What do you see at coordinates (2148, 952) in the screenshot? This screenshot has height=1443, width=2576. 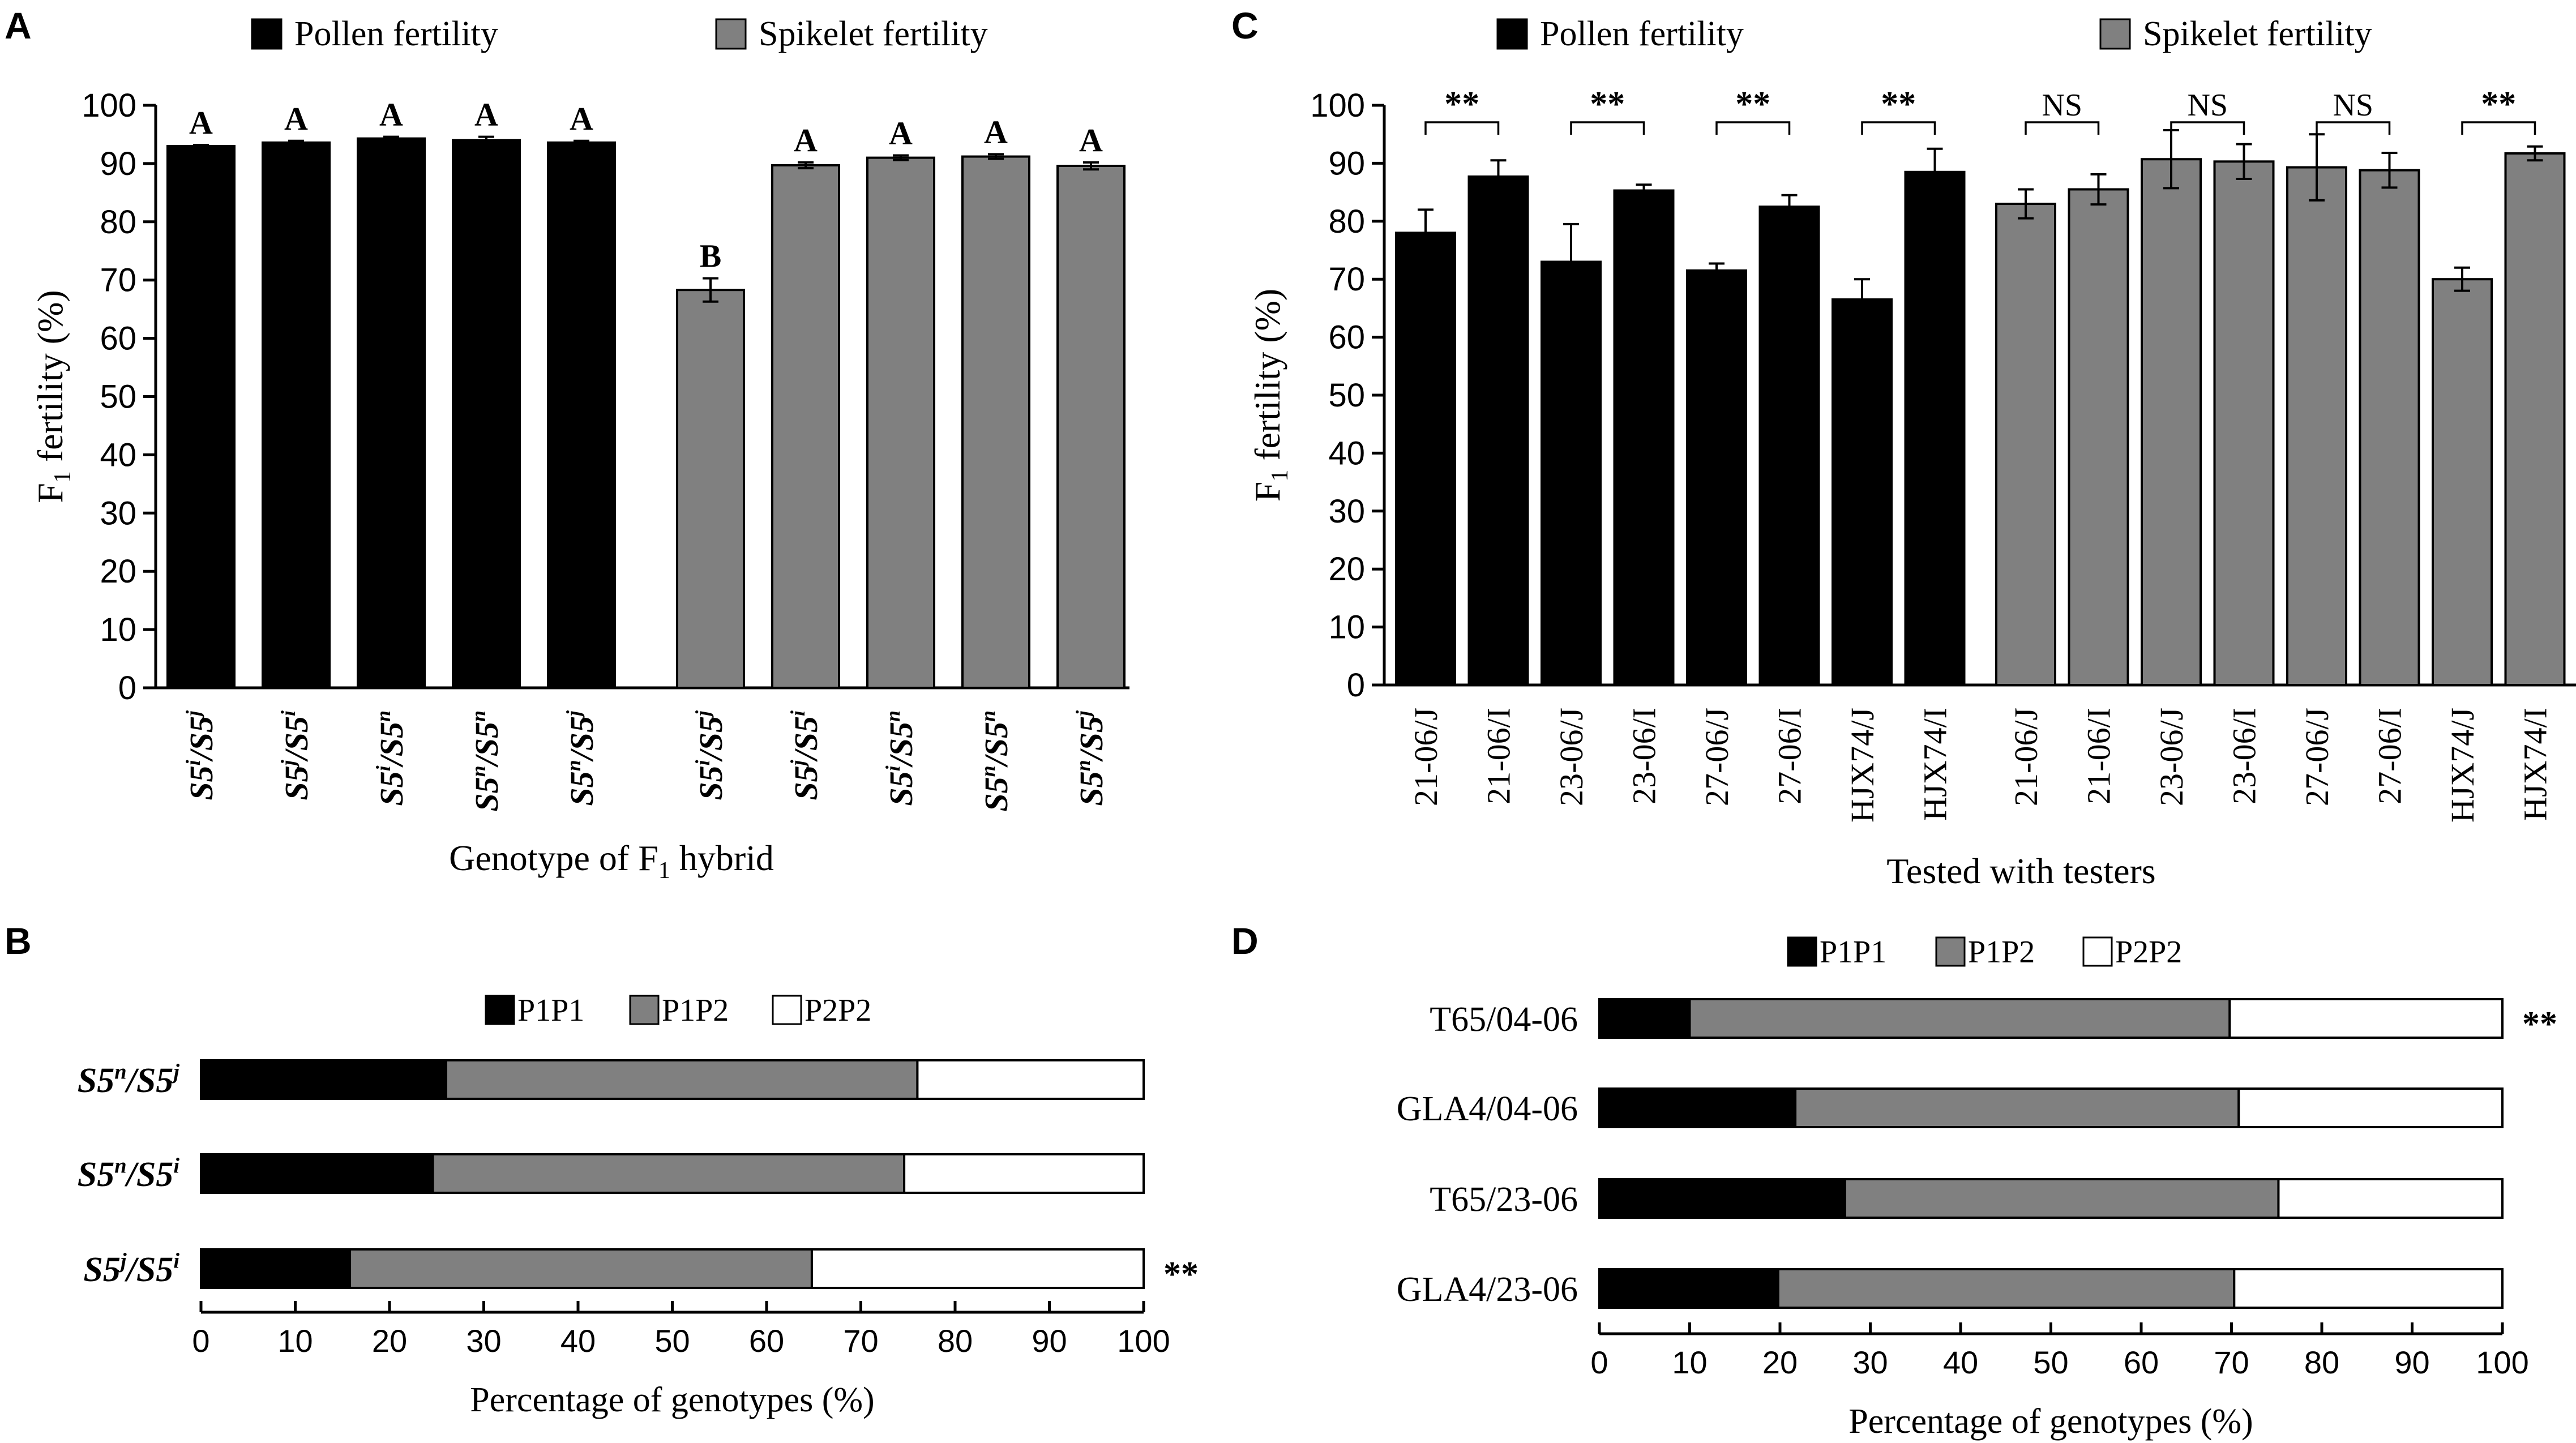 I see `legend-label: P2P2` at bounding box center [2148, 952].